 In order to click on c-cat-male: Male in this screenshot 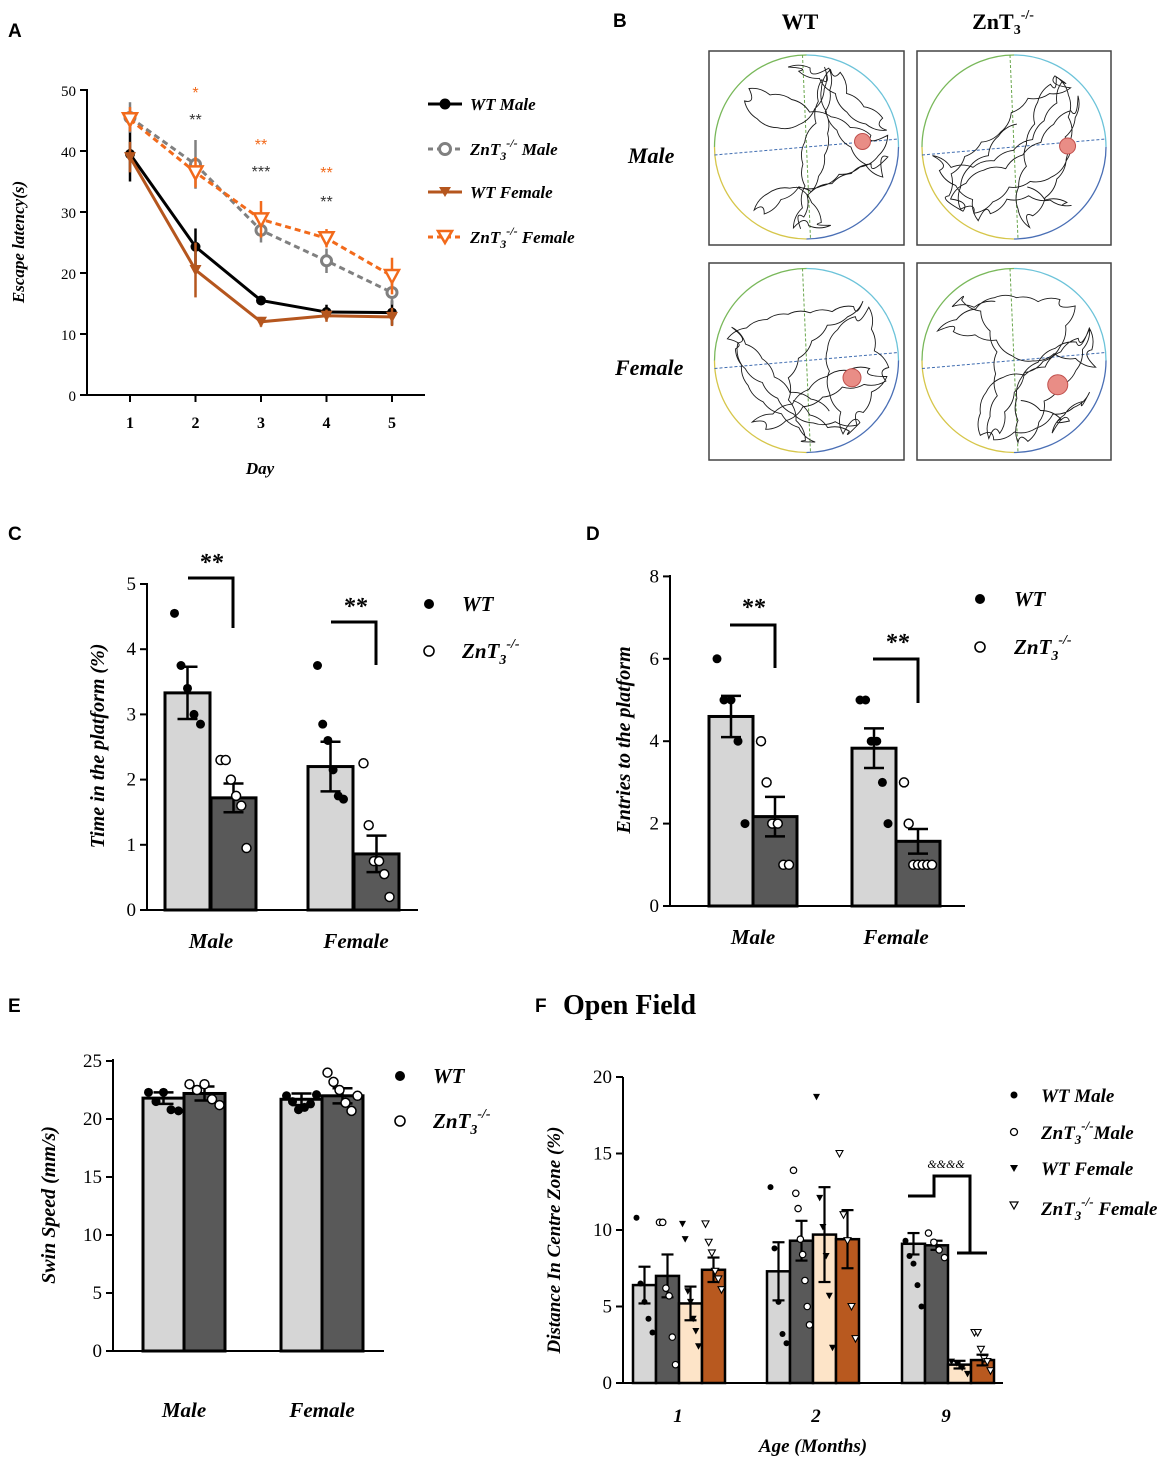, I will do `click(210, 941)`.